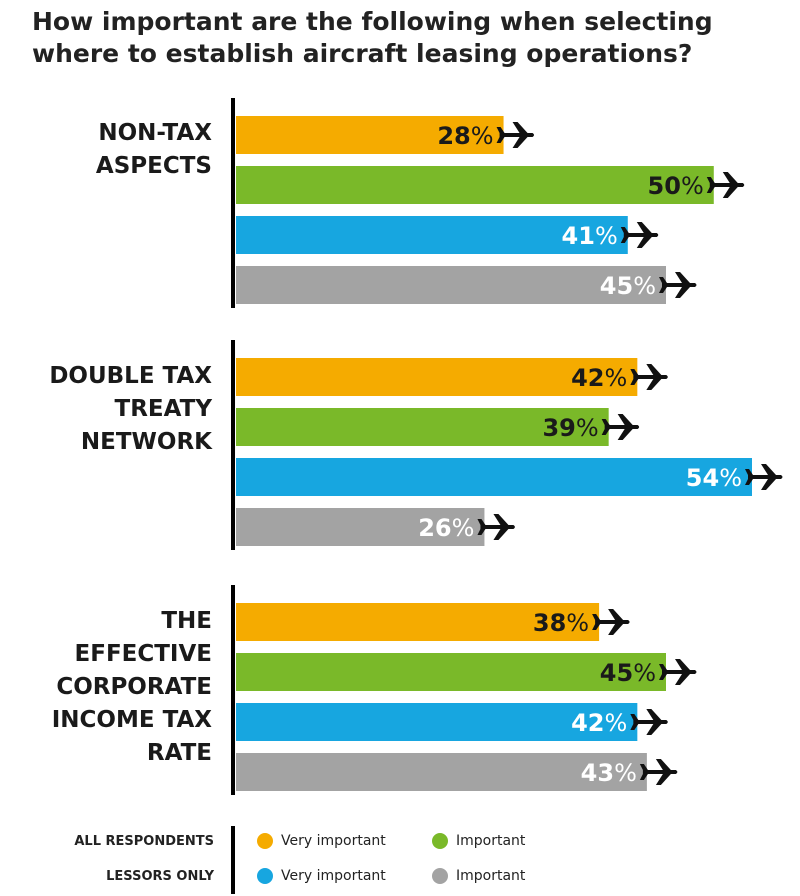 This screenshot has height=896, width=800. I want to click on category-label-line: TREATY, so click(163, 409).